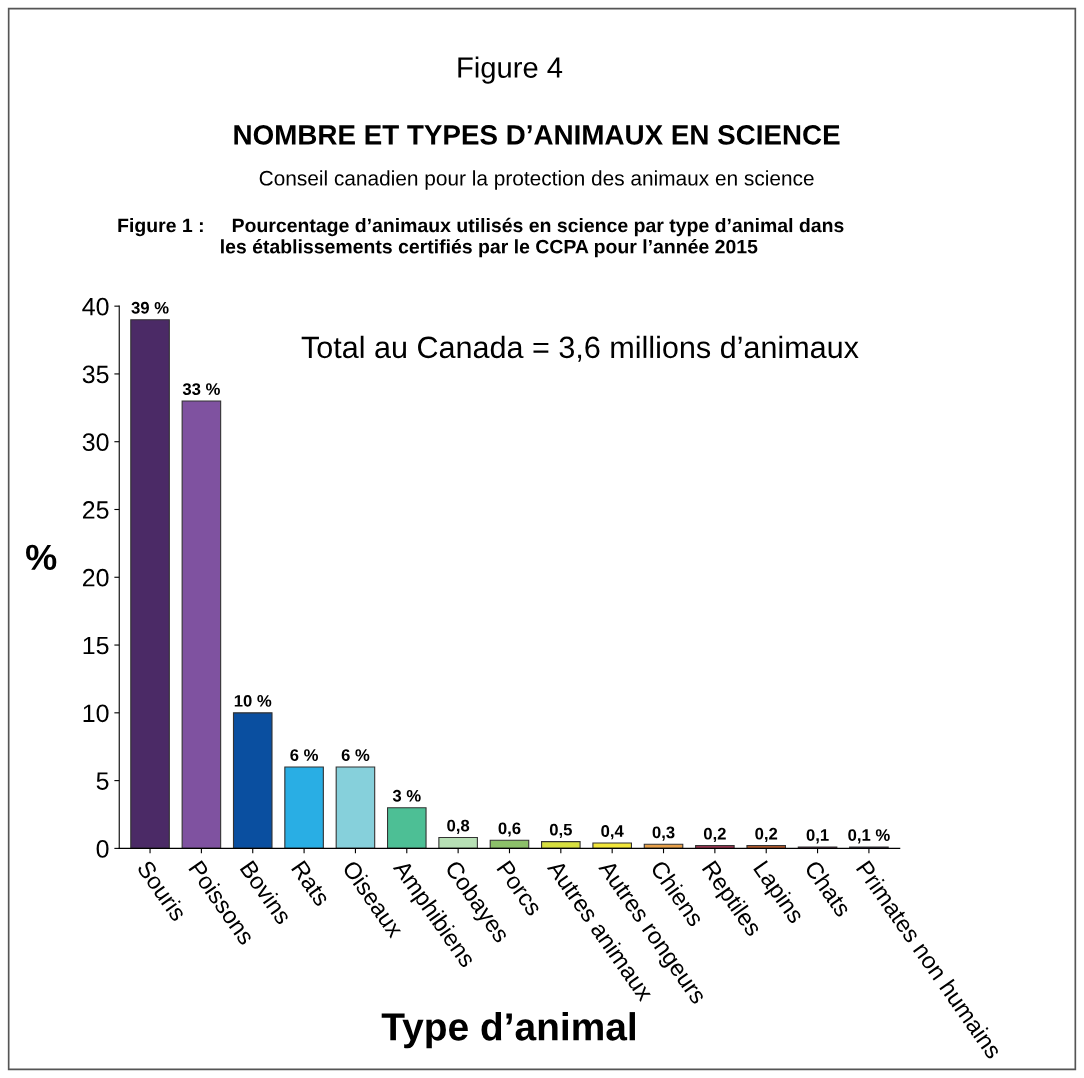 This screenshot has height=1078, width=1084. Describe the element at coordinates (508, 1030) in the screenshot. I see `x-axis-title: Type d’animal` at that location.